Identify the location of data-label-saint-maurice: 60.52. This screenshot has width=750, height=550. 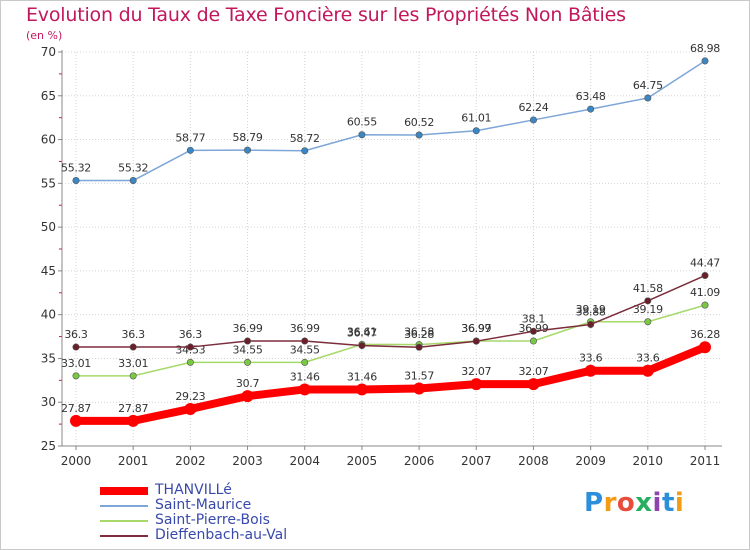
(419, 122).